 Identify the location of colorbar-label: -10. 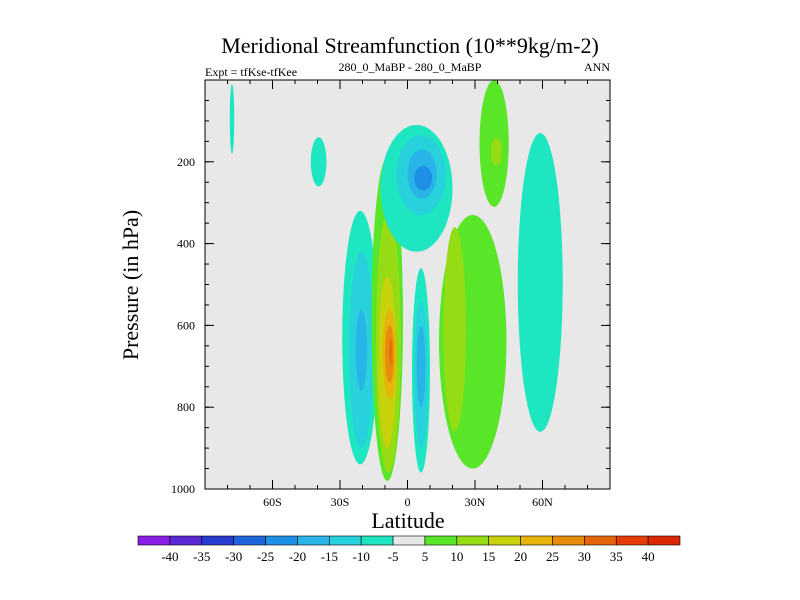
(361, 556).